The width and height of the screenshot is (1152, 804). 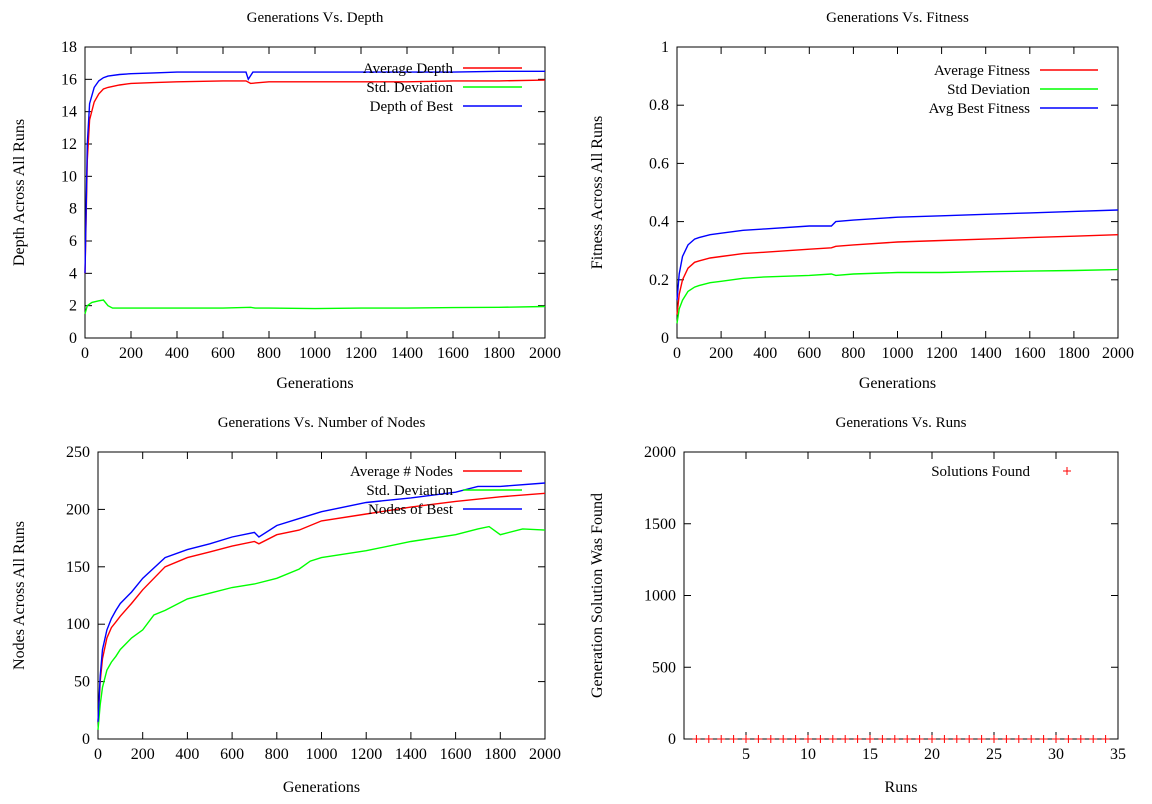 What do you see at coordinates (401, 472) in the screenshot?
I see `legend-label: Average # Nodes` at bounding box center [401, 472].